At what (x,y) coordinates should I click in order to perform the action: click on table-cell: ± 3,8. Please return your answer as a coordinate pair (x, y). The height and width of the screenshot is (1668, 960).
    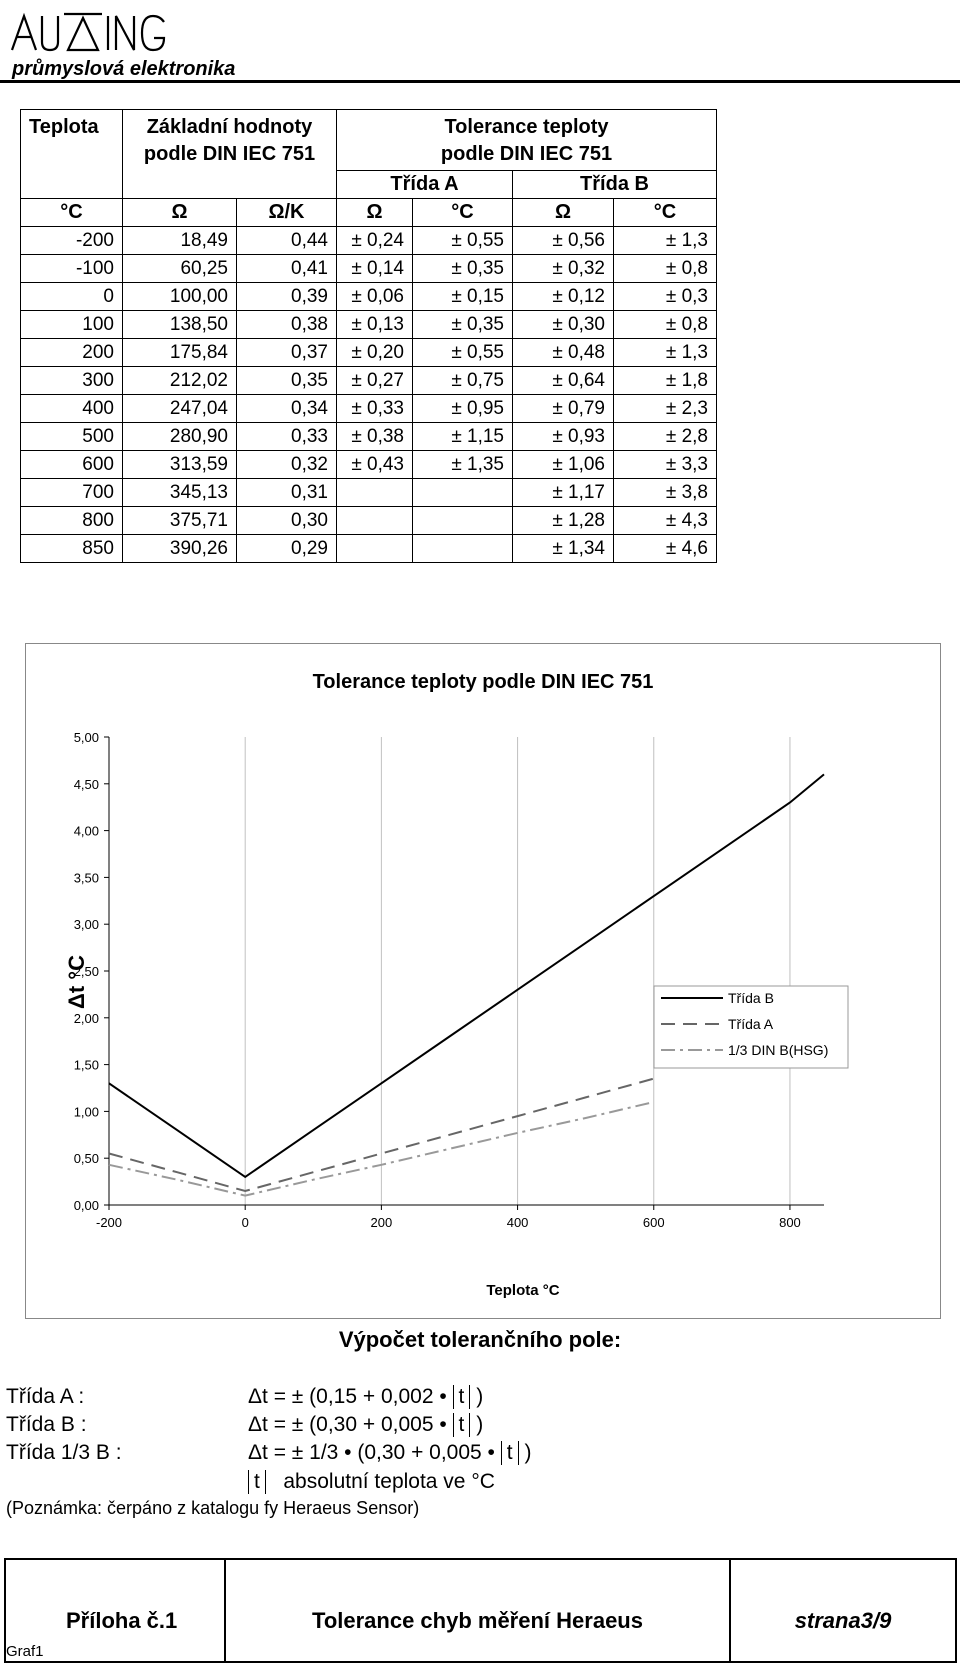
    Looking at the image, I should click on (665, 492).